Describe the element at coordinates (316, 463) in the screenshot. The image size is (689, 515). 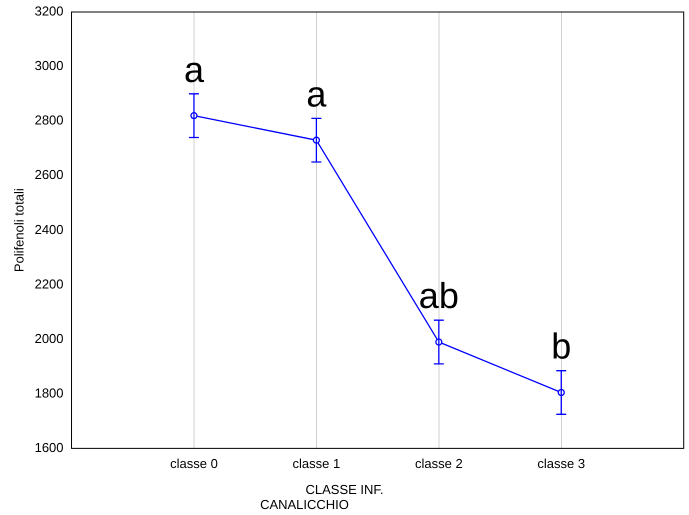
I see `x-tick-label: classe 1` at that location.